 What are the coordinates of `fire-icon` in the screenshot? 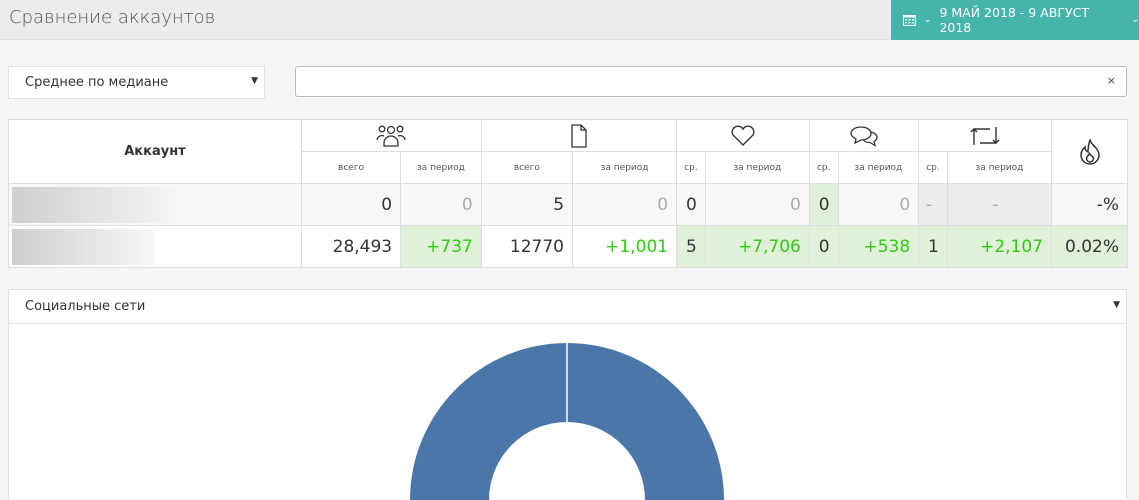 It's located at (1089, 151).